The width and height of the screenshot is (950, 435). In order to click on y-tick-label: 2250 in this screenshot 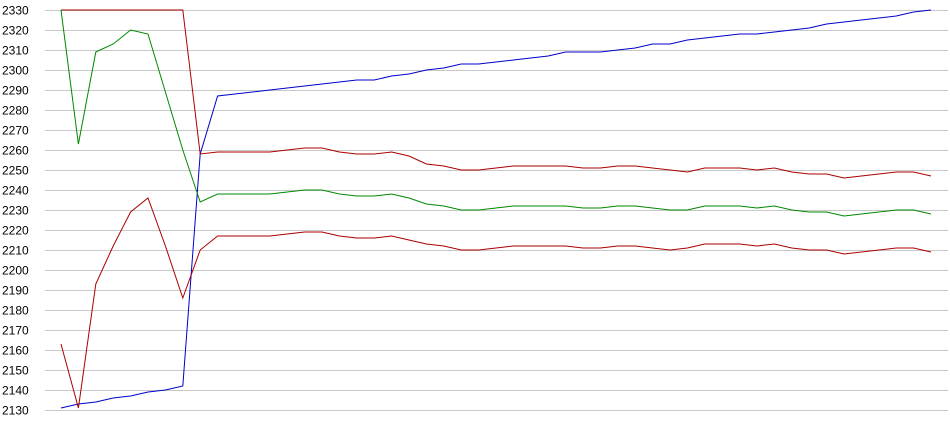, I will do `click(15, 171)`.